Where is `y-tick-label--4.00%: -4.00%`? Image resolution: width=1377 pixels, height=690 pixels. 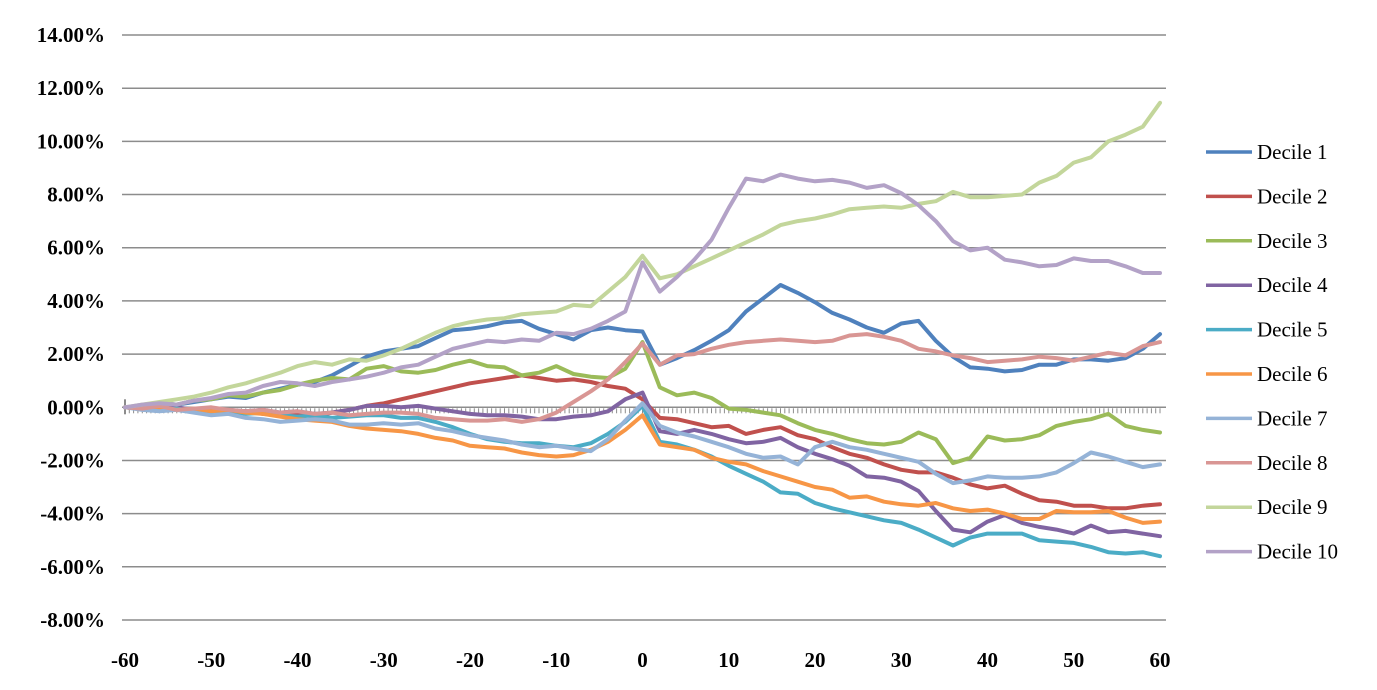 y-tick-label--4.00%: -4.00% is located at coordinates (72, 514).